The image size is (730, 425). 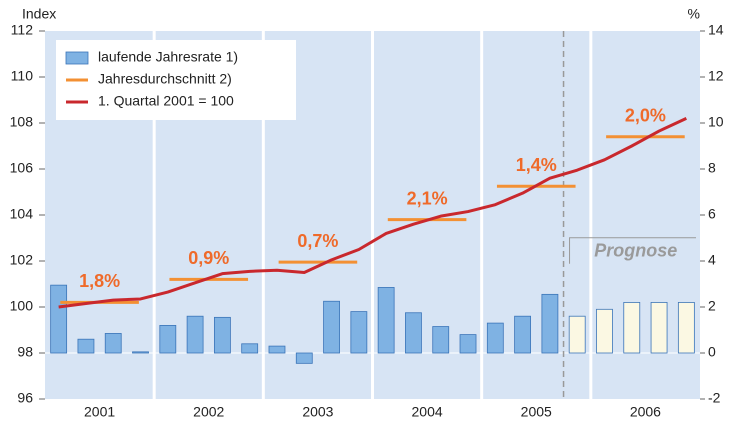 What do you see at coordinates (712, 168) in the screenshot?
I see `y2-tick-label: 8` at bounding box center [712, 168].